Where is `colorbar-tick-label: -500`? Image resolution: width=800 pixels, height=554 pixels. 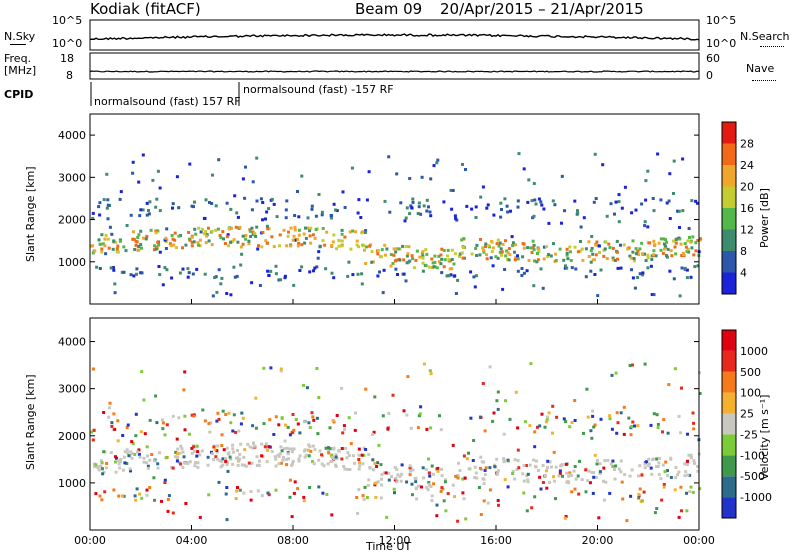 colorbar-tick-label: -500 is located at coordinates (752, 476).